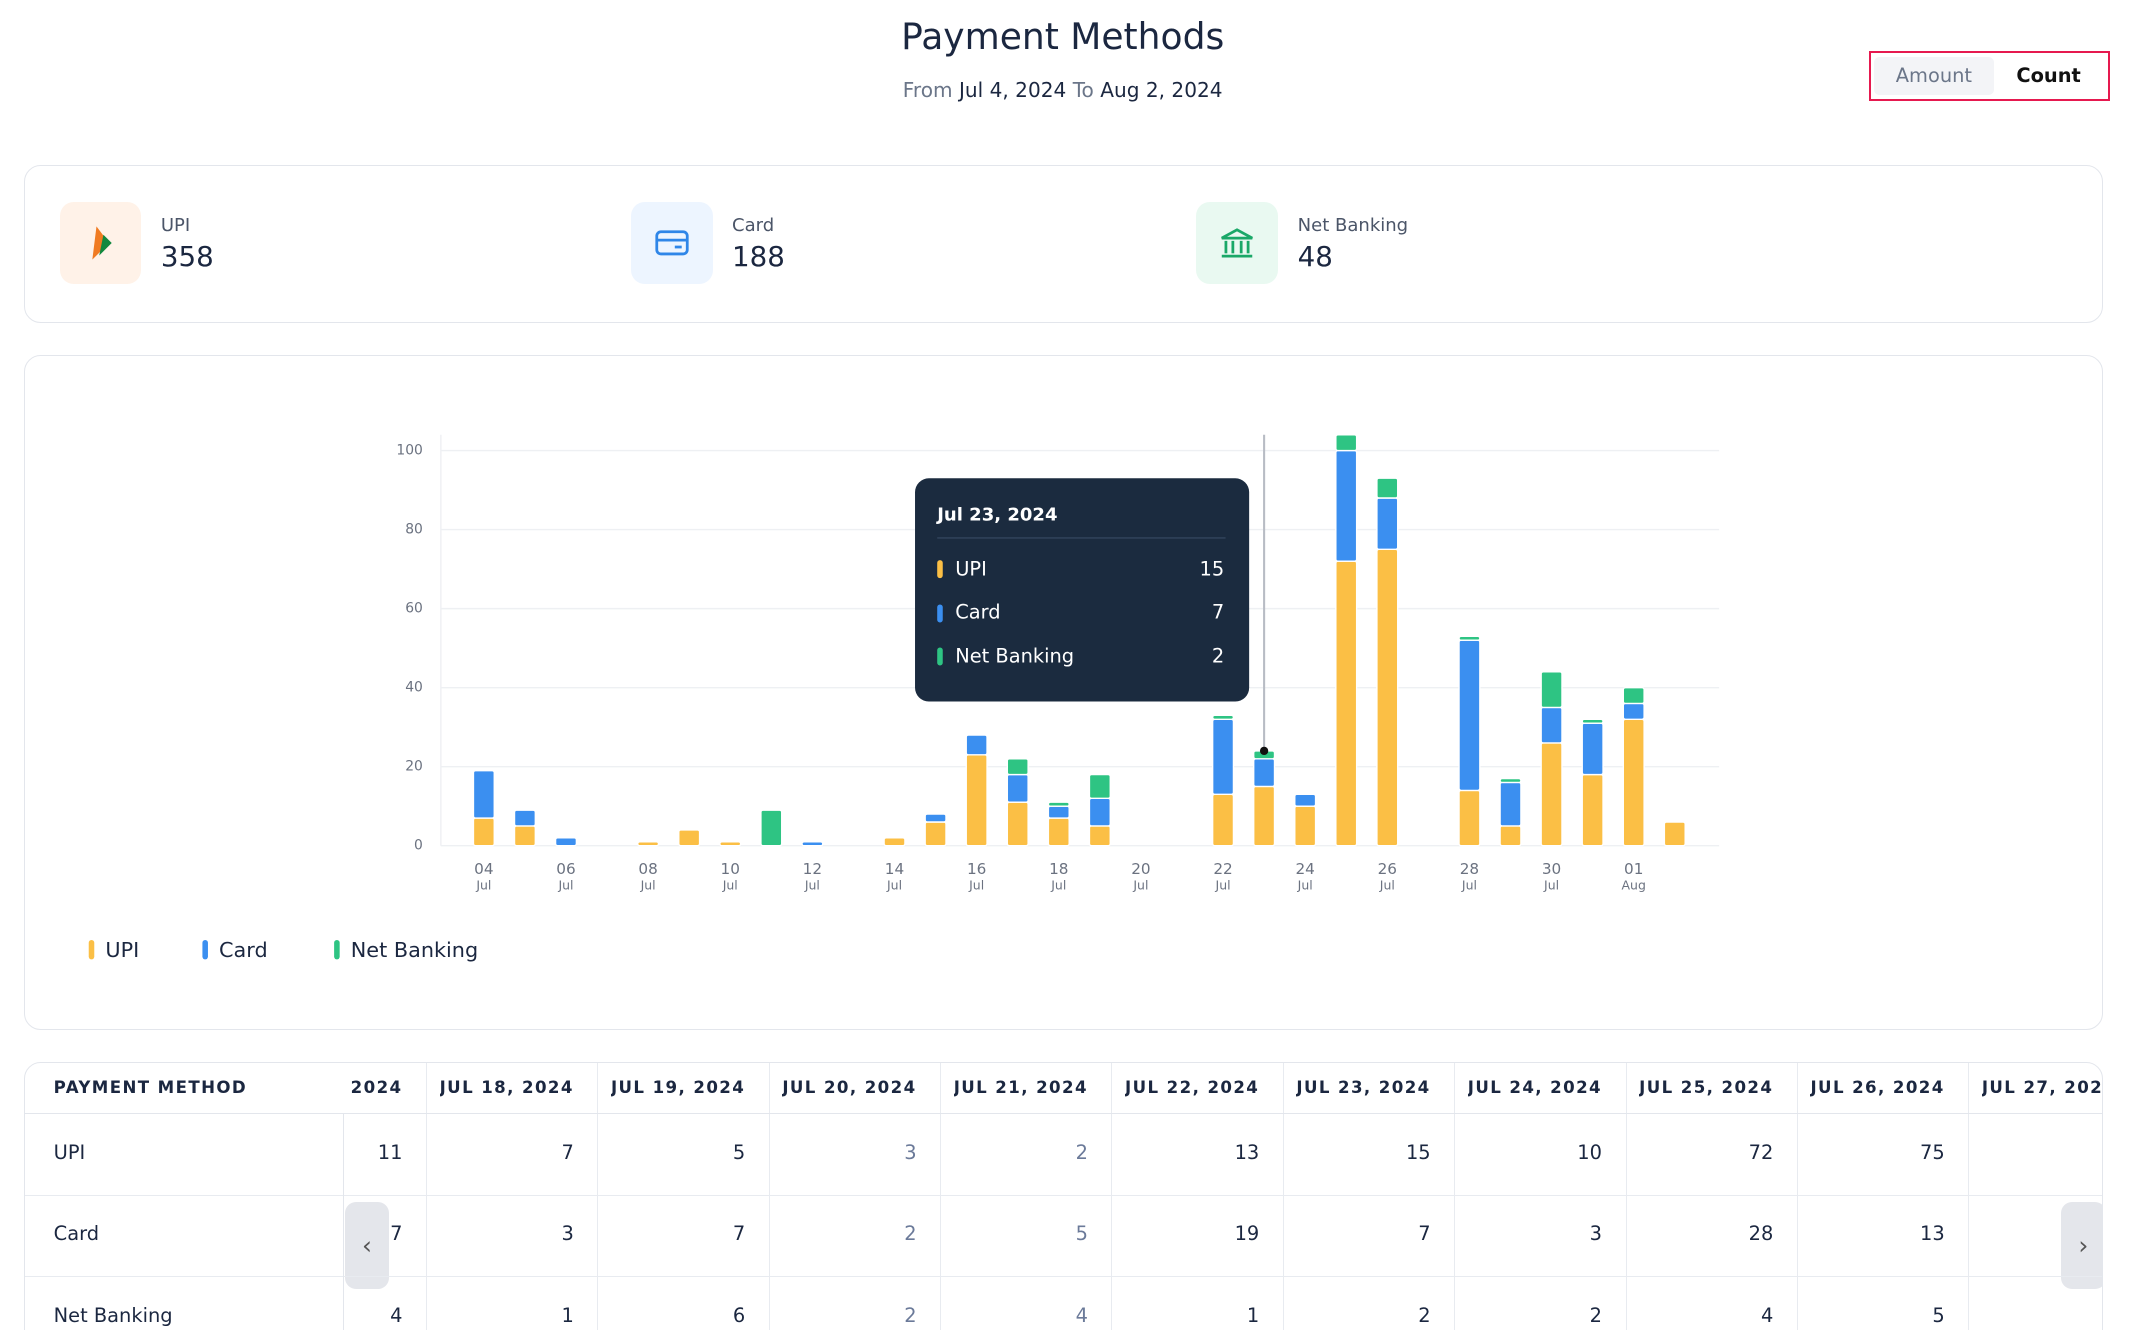 This screenshot has height=1330, width=2142. What do you see at coordinates (739, 1234) in the screenshot?
I see `table-cell: 7` at bounding box center [739, 1234].